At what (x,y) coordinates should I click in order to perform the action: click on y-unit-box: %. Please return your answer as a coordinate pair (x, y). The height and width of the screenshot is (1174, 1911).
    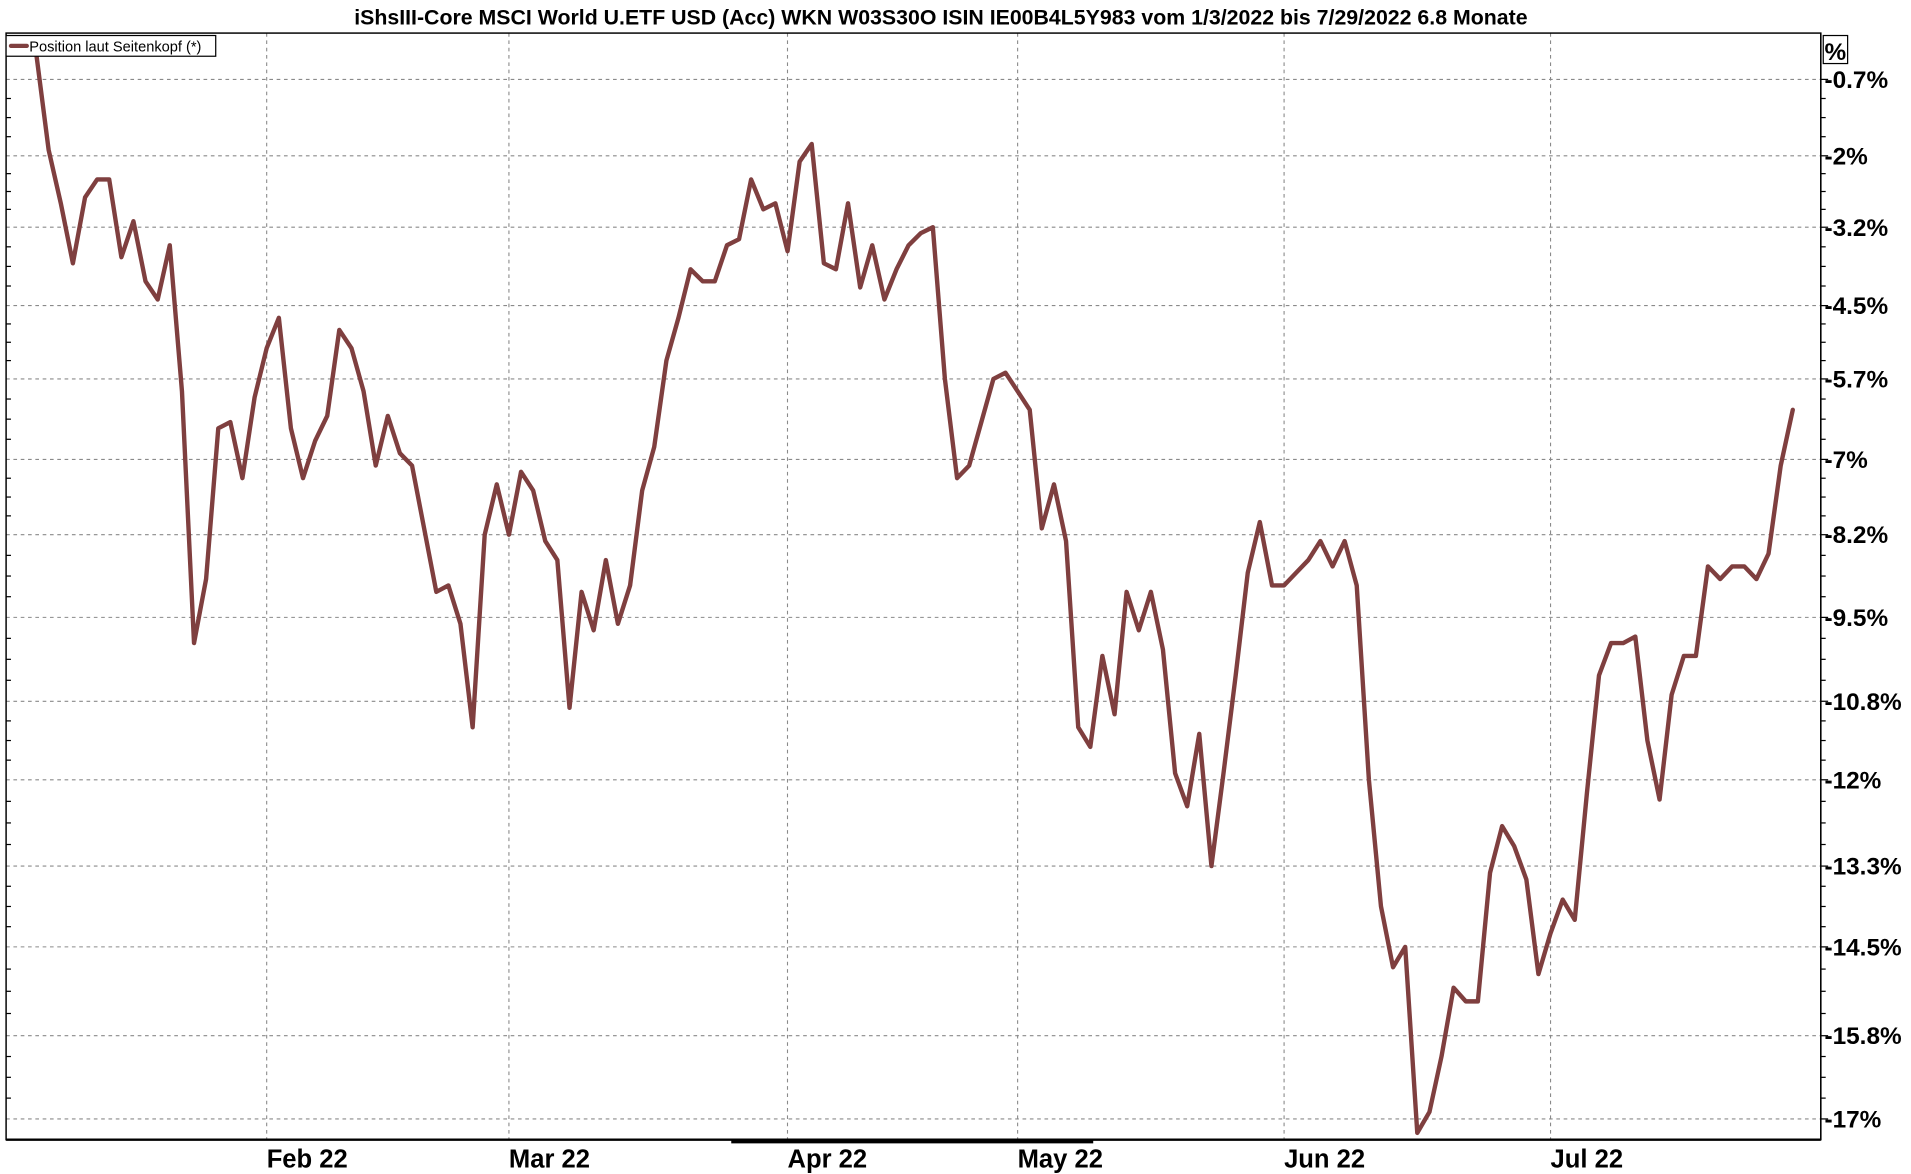
    Looking at the image, I should click on (1835, 50).